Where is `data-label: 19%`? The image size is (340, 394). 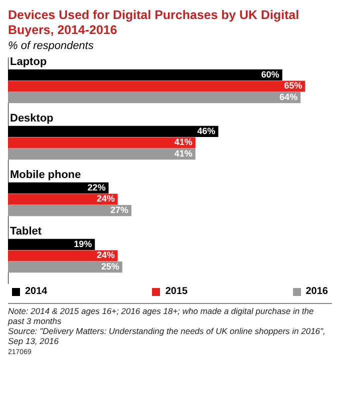
data-label: 19% is located at coordinates (83, 243).